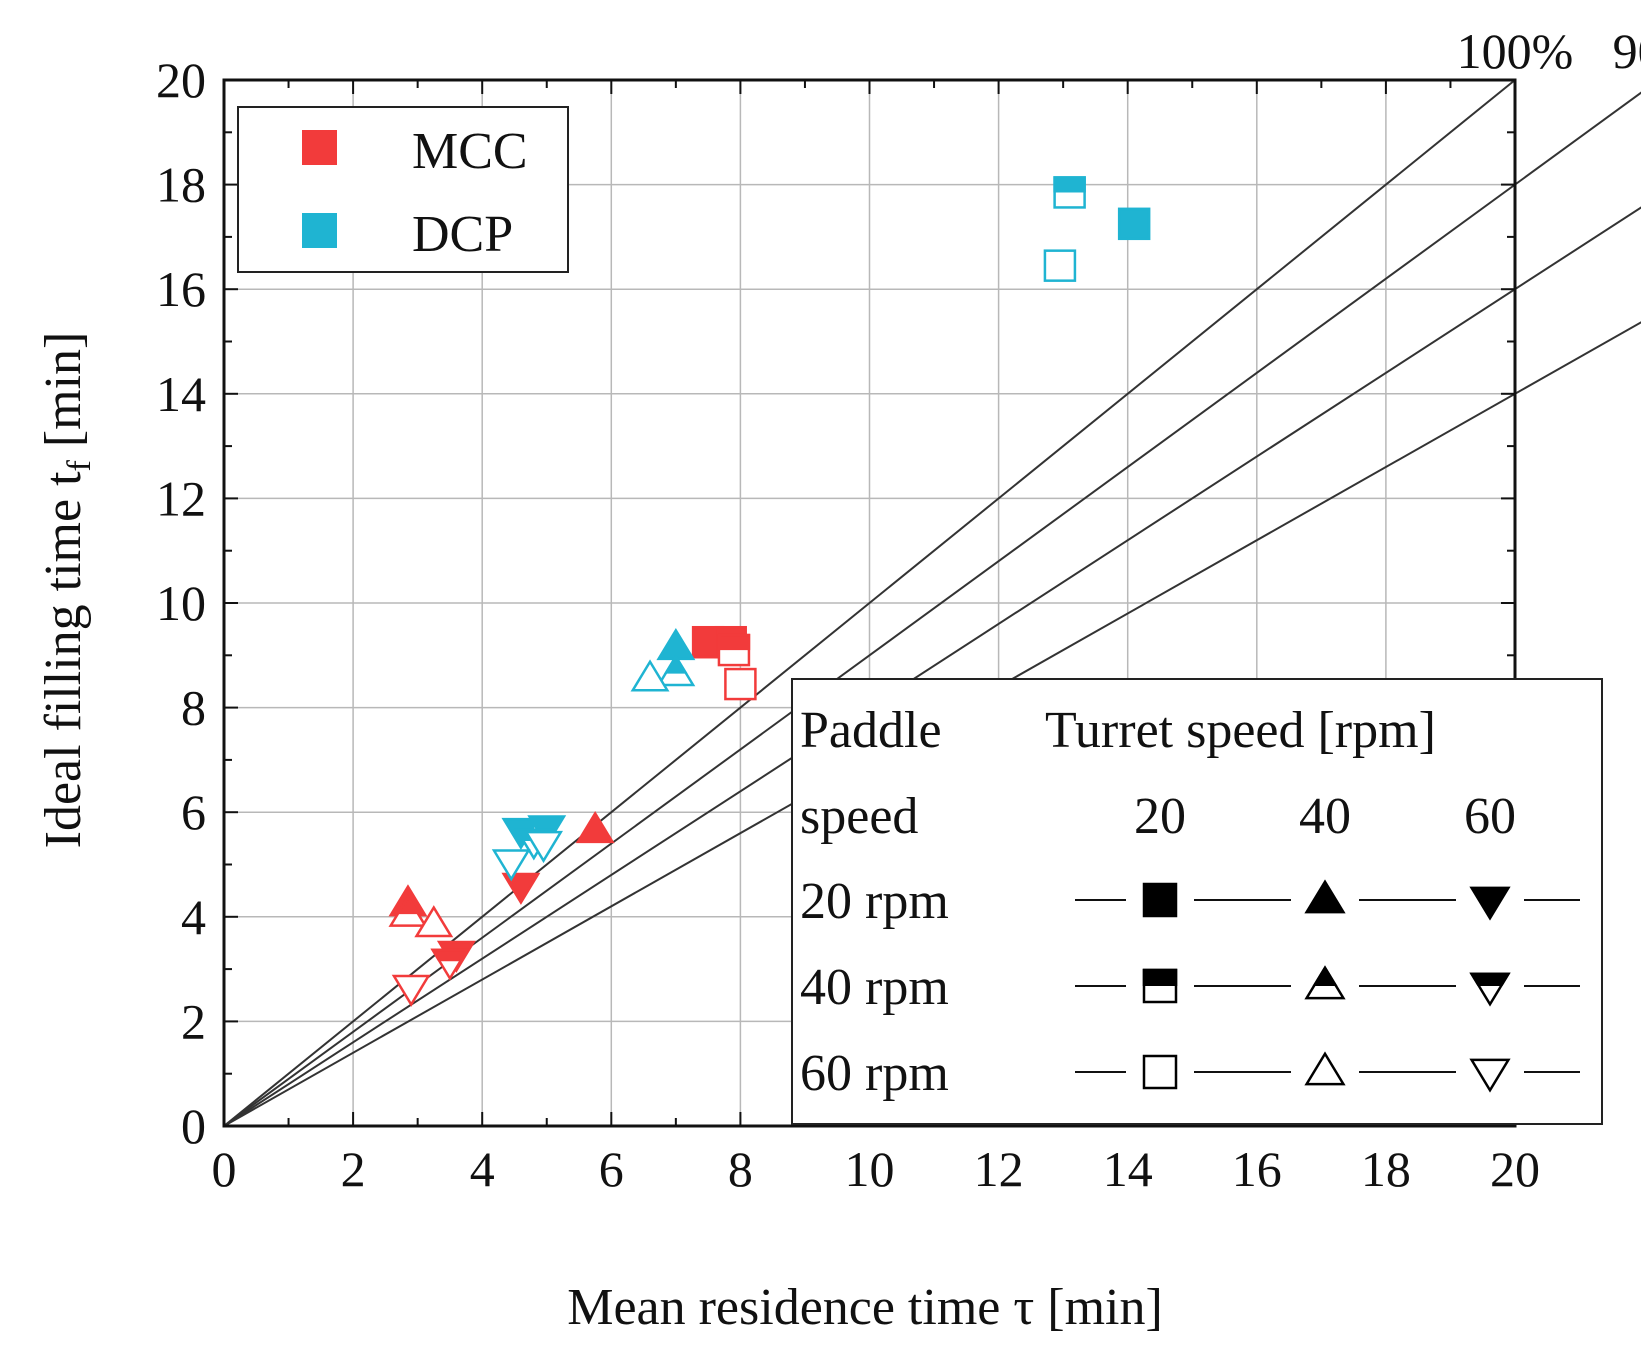  Describe the element at coordinates (874, 1073) in the screenshot. I see `legend-paddle-60: 60 rpm` at that location.